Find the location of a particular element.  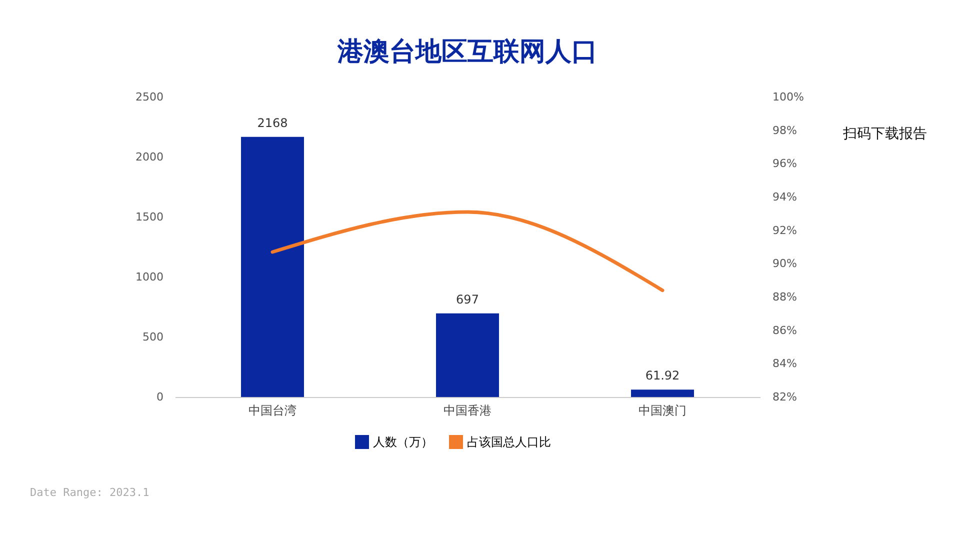

data-label: 61.92 is located at coordinates (662, 375).